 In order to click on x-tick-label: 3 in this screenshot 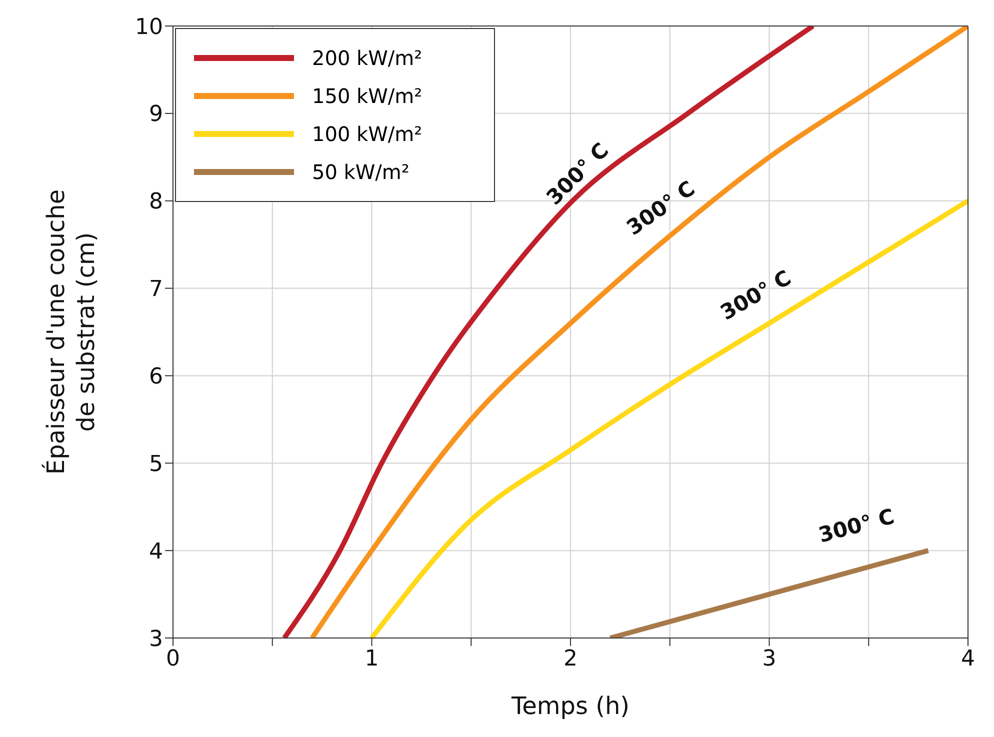, I will do `click(769, 659)`.